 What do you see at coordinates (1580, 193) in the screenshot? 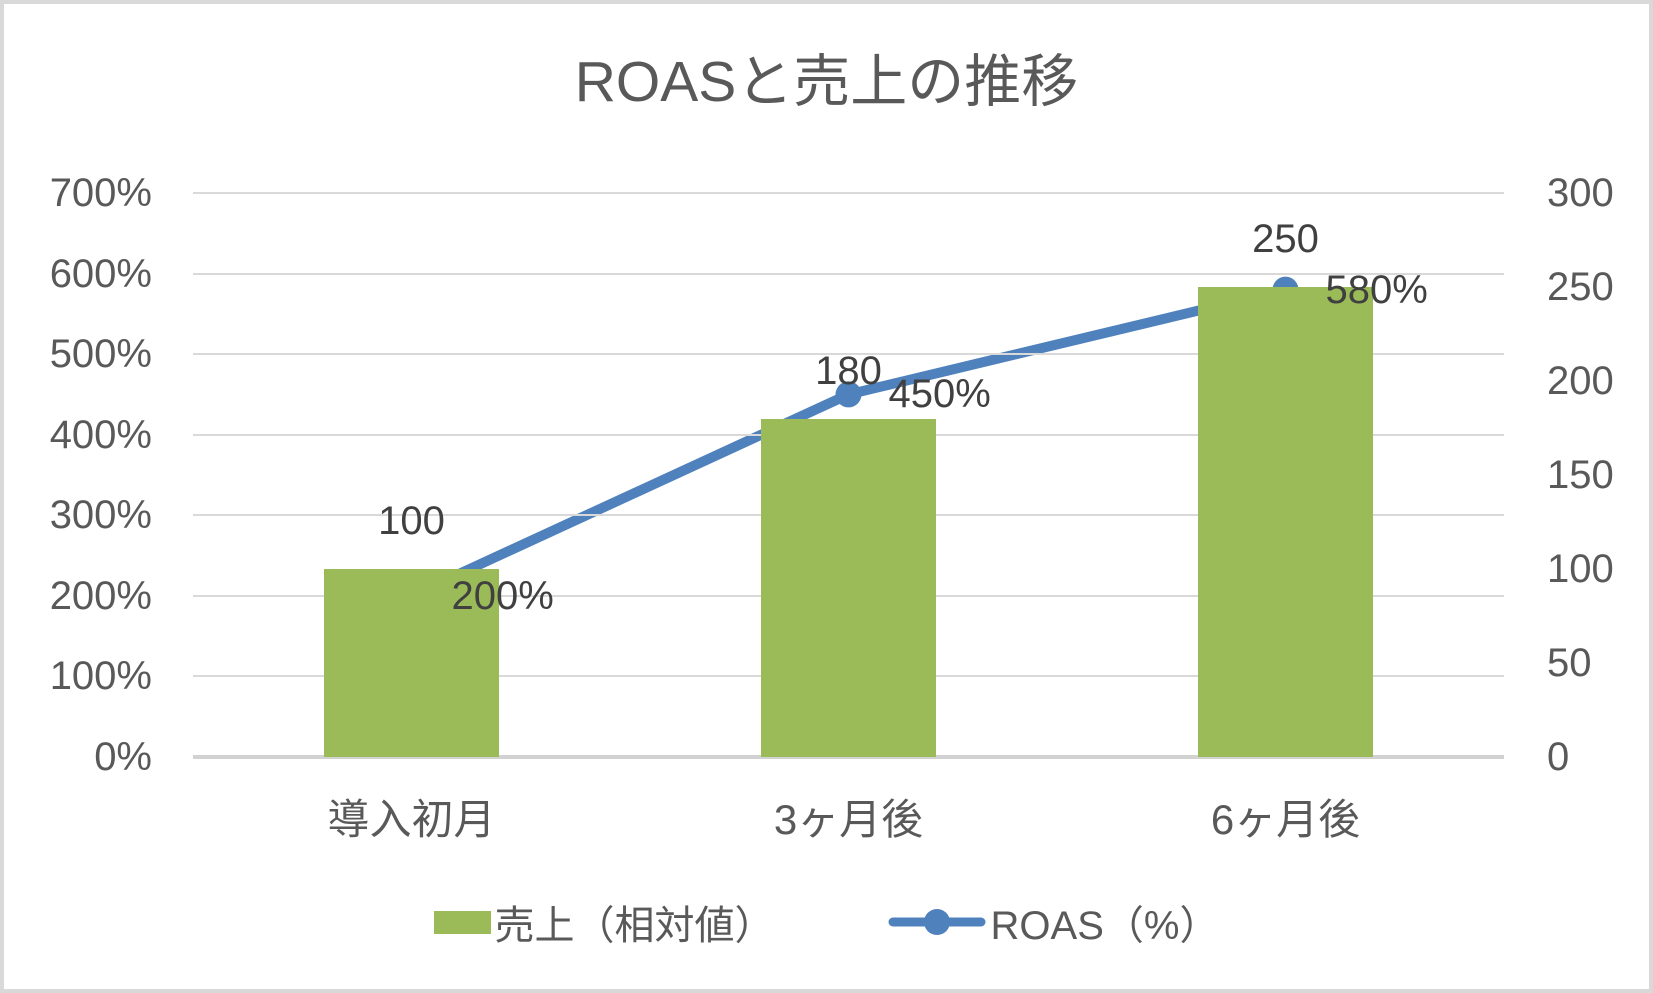
I see `y-axis-right-tick: 300` at bounding box center [1580, 193].